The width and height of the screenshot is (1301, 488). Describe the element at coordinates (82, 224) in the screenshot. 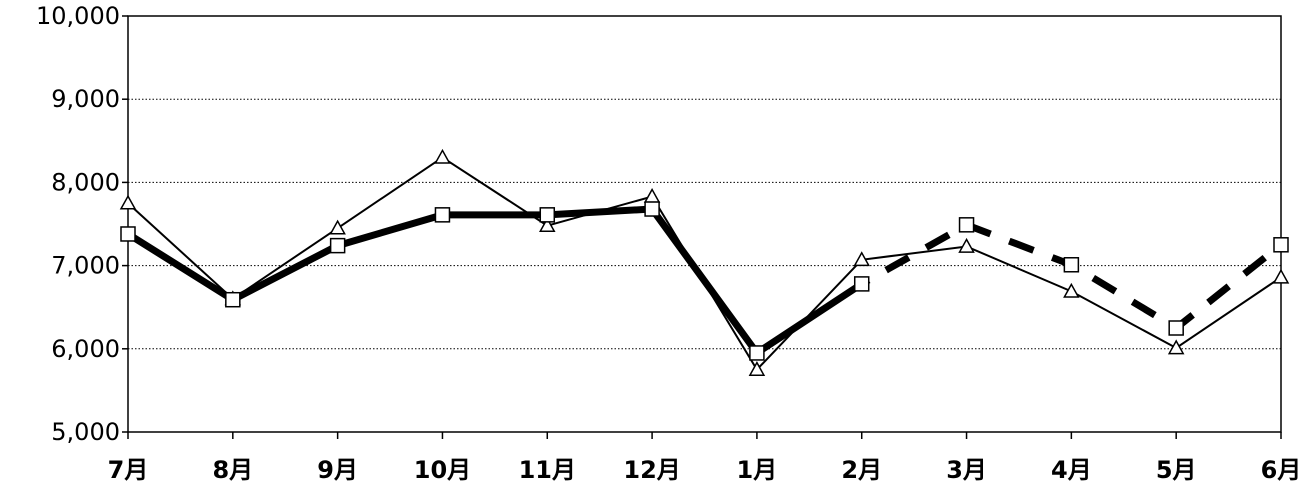

I see `y-axis-ticks: 5,000 6,000 7,000 8,000 9,000 10,000` at that location.